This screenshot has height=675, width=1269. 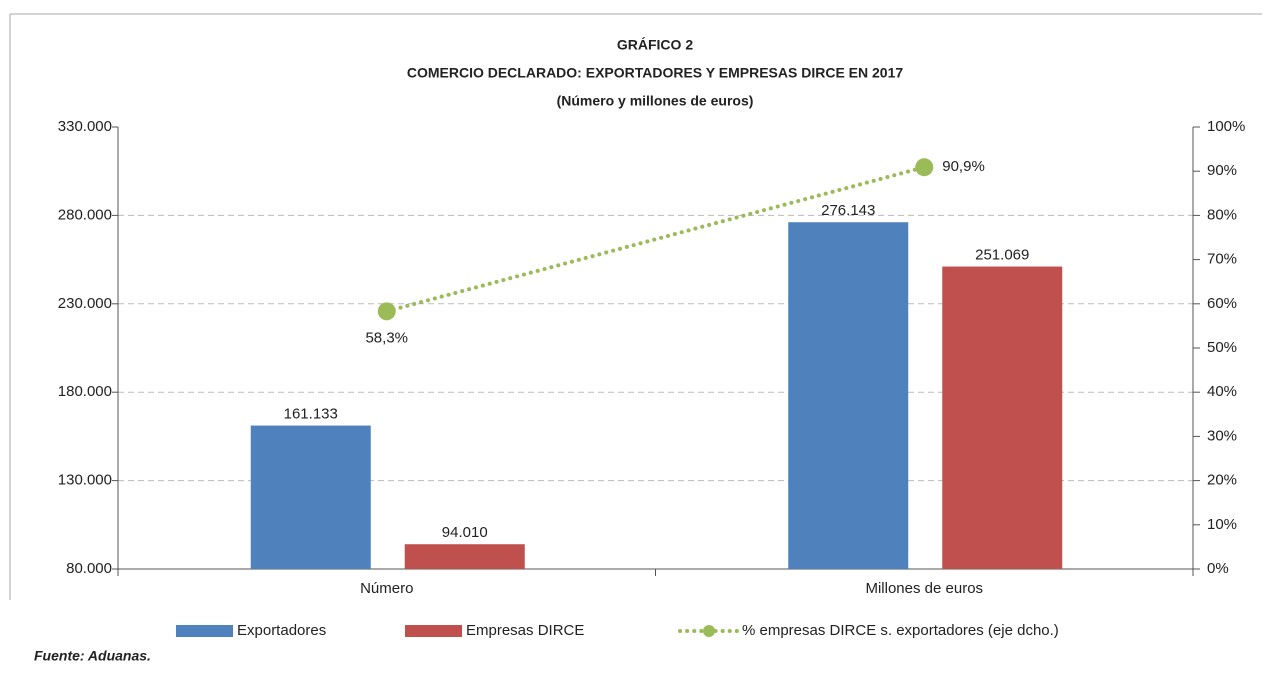 I want to click on y2-tick-label: 20%, so click(x=1222, y=480).